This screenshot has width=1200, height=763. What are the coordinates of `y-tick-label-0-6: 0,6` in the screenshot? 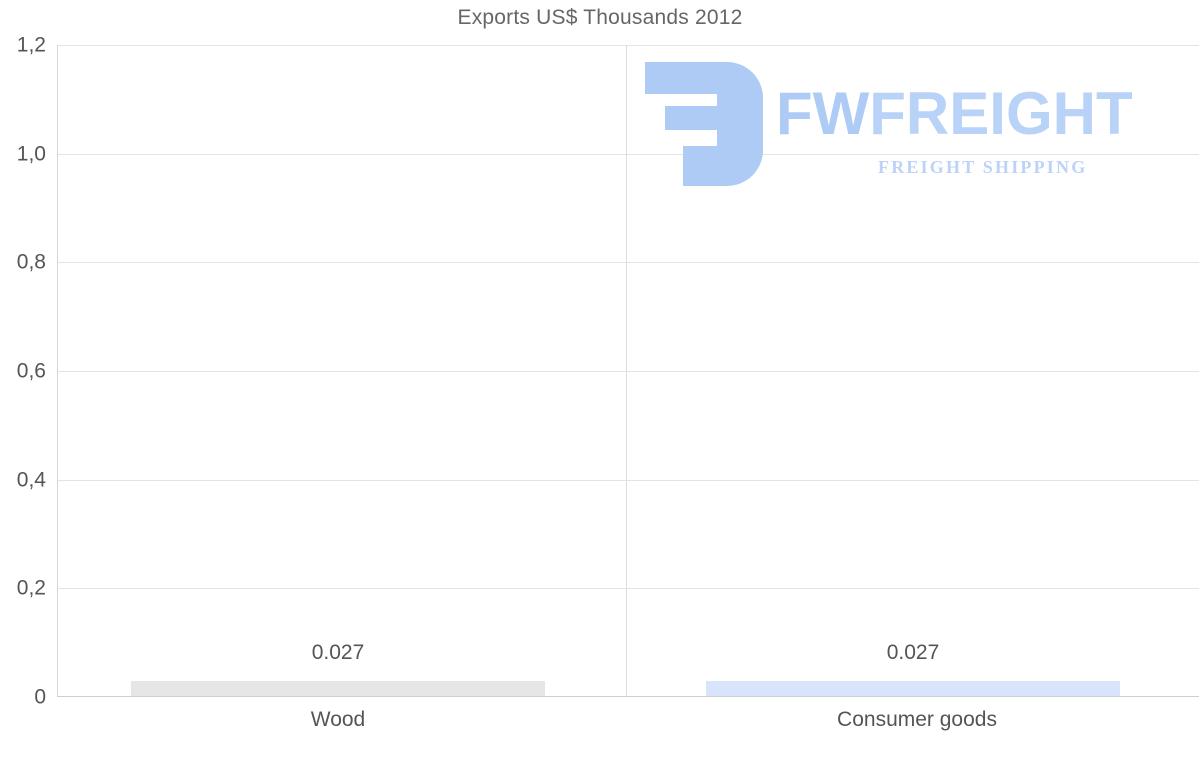 It's located at (31, 371).